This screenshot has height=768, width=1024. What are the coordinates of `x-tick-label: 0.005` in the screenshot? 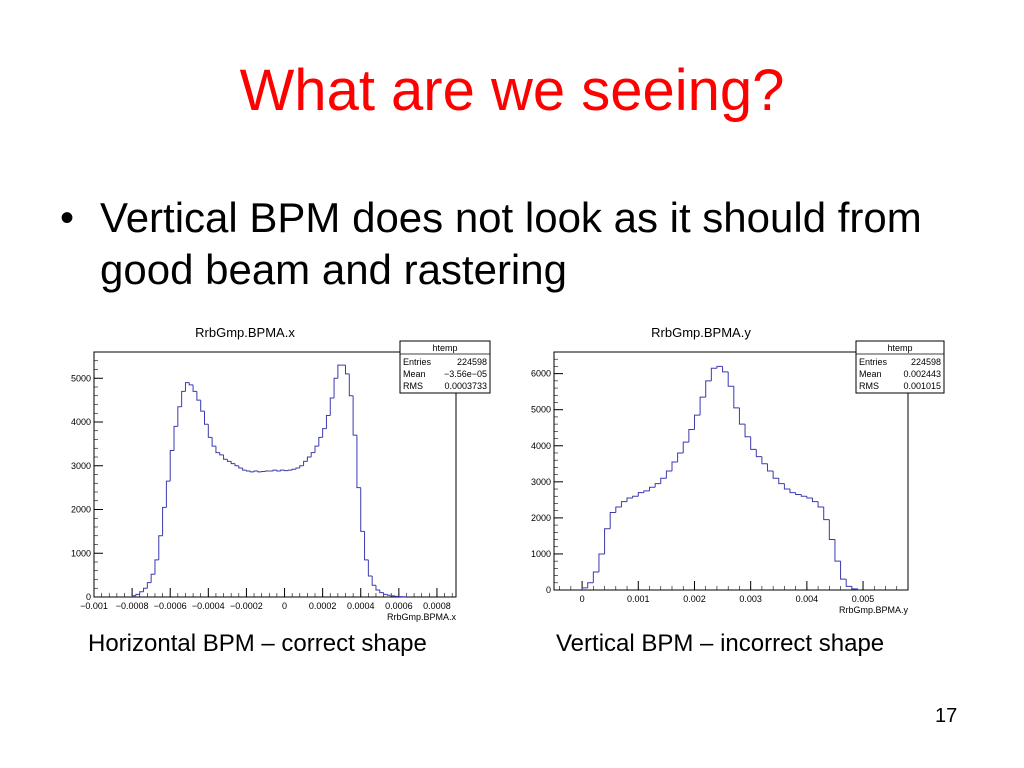 It's located at (863, 599).